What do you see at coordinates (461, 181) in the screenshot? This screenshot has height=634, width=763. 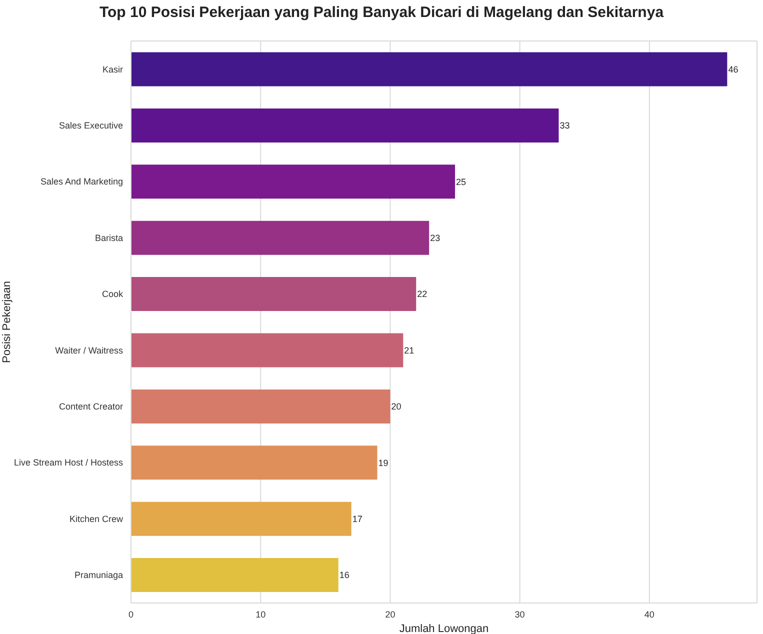 I see `data-label: 25` at bounding box center [461, 181].